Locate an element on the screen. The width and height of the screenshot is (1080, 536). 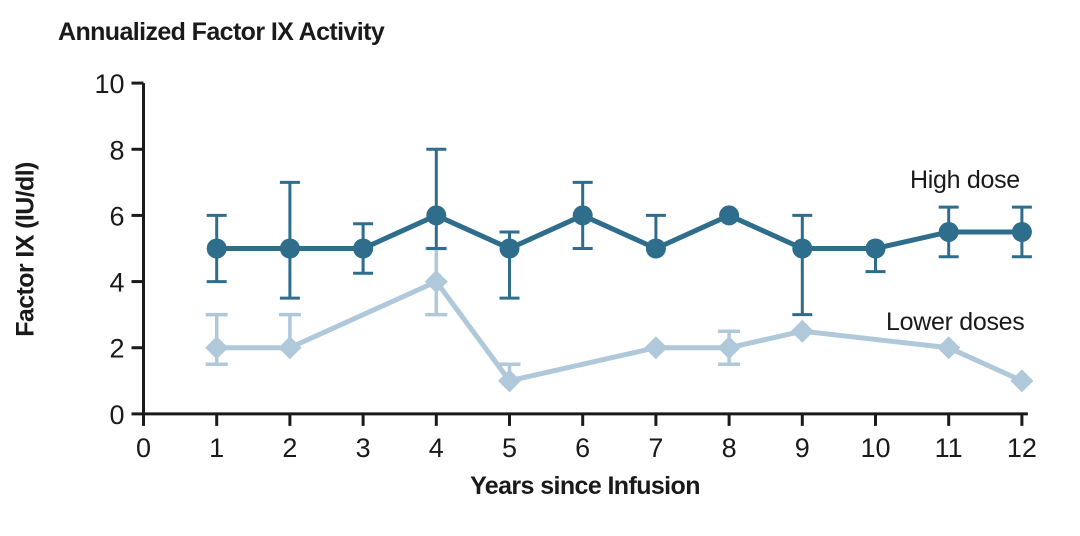
y-tick-label: 8 is located at coordinates (116, 150).